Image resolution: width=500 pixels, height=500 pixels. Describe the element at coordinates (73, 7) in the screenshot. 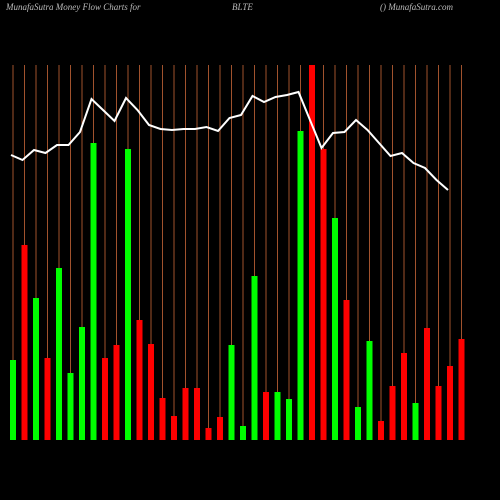

I see `chart-title: MunafaSutra Money Flow Charts for` at that location.